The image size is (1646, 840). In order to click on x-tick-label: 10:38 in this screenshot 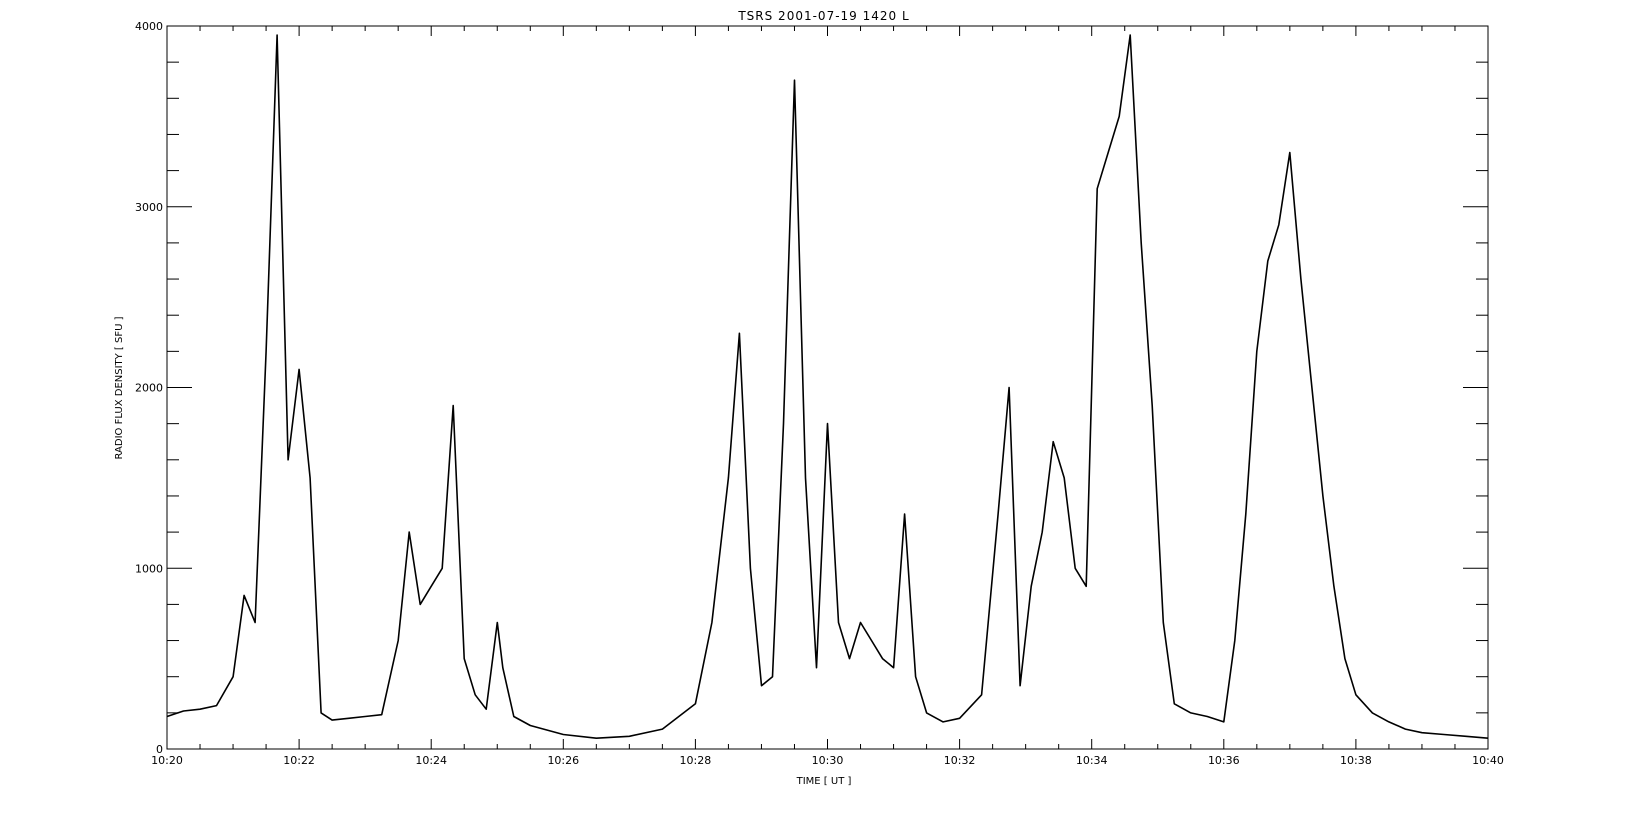, I will do `click(1356, 760)`.